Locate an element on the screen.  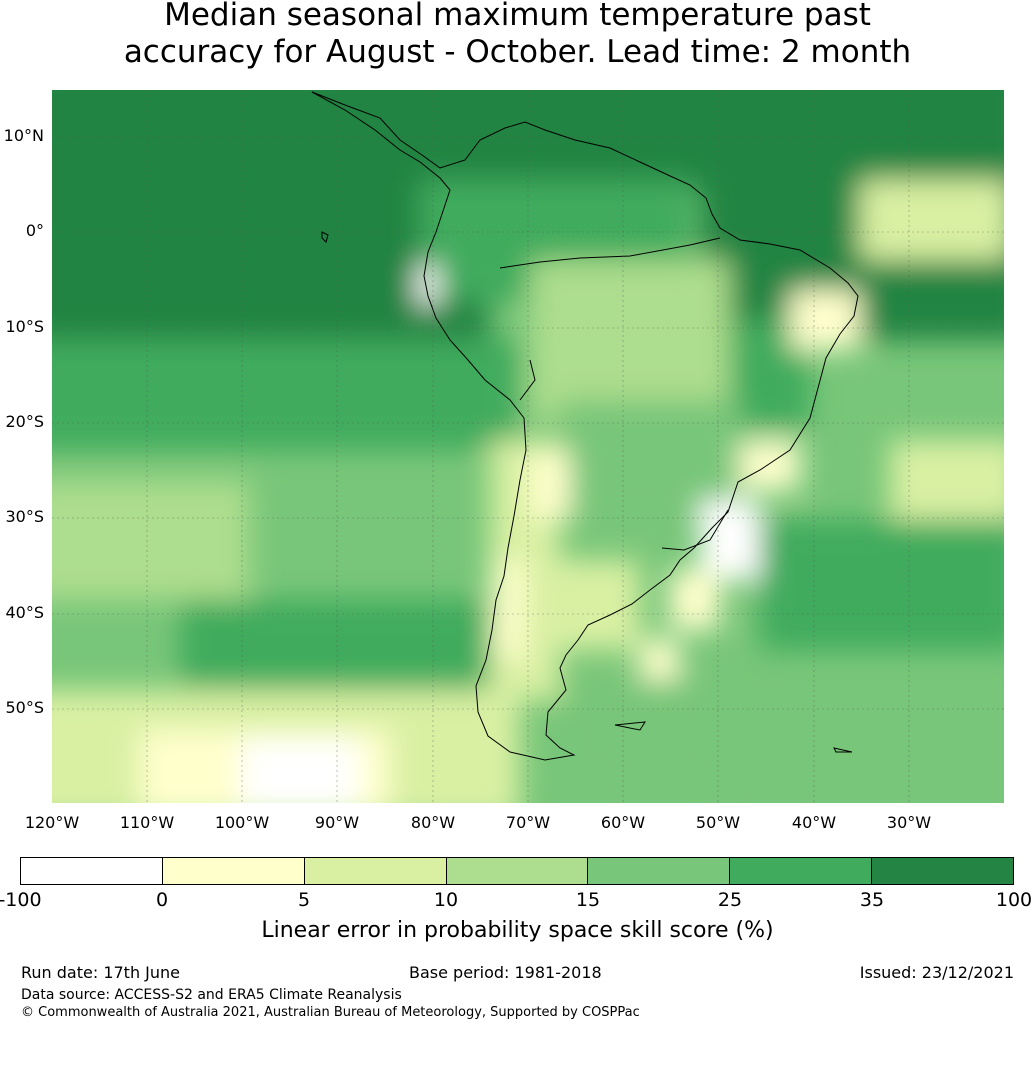
colorbar-tick: 0 is located at coordinates (162, 900).